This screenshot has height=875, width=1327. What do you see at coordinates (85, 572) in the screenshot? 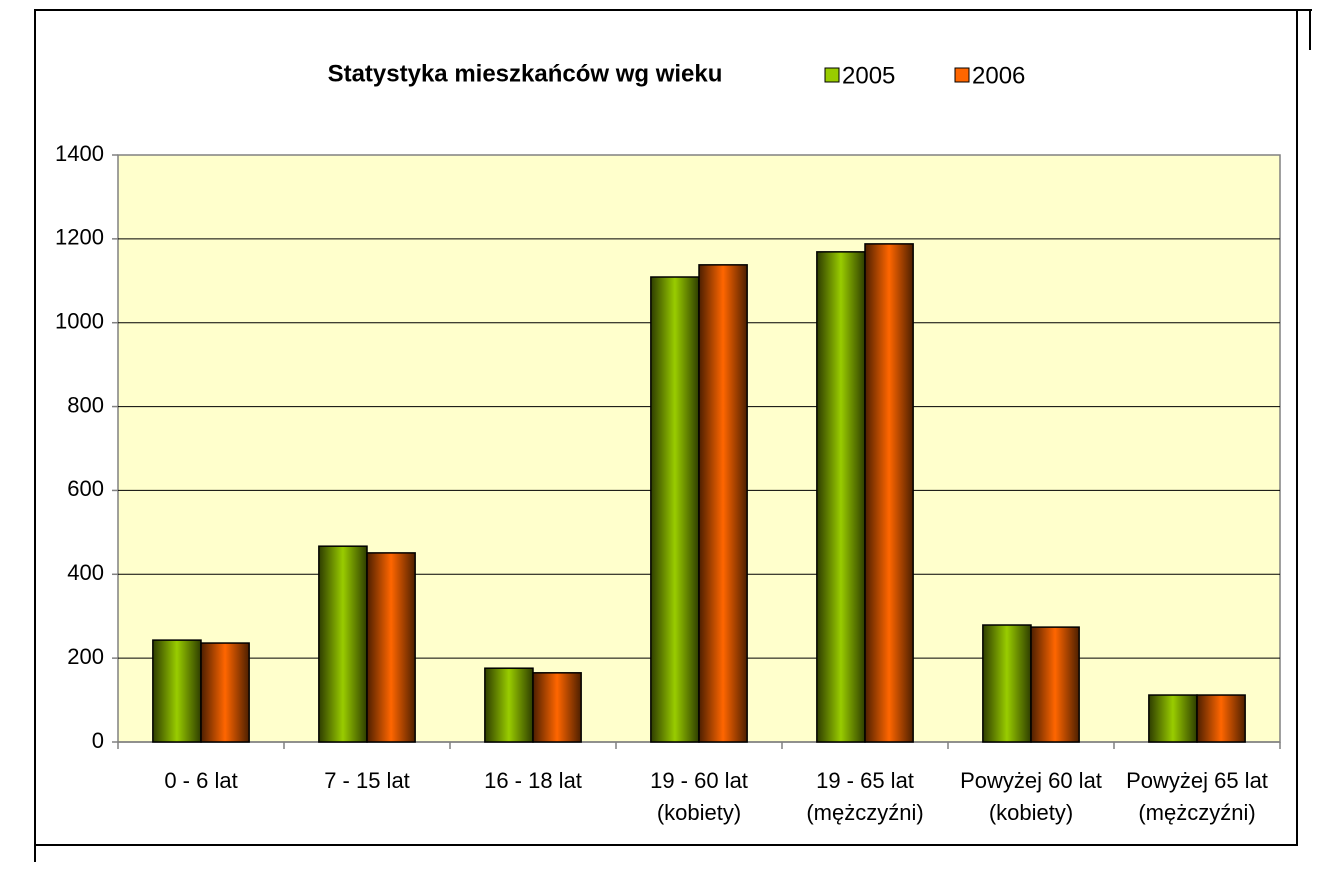
I see `y-tick-label: 400` at bounding box center [85, 572].